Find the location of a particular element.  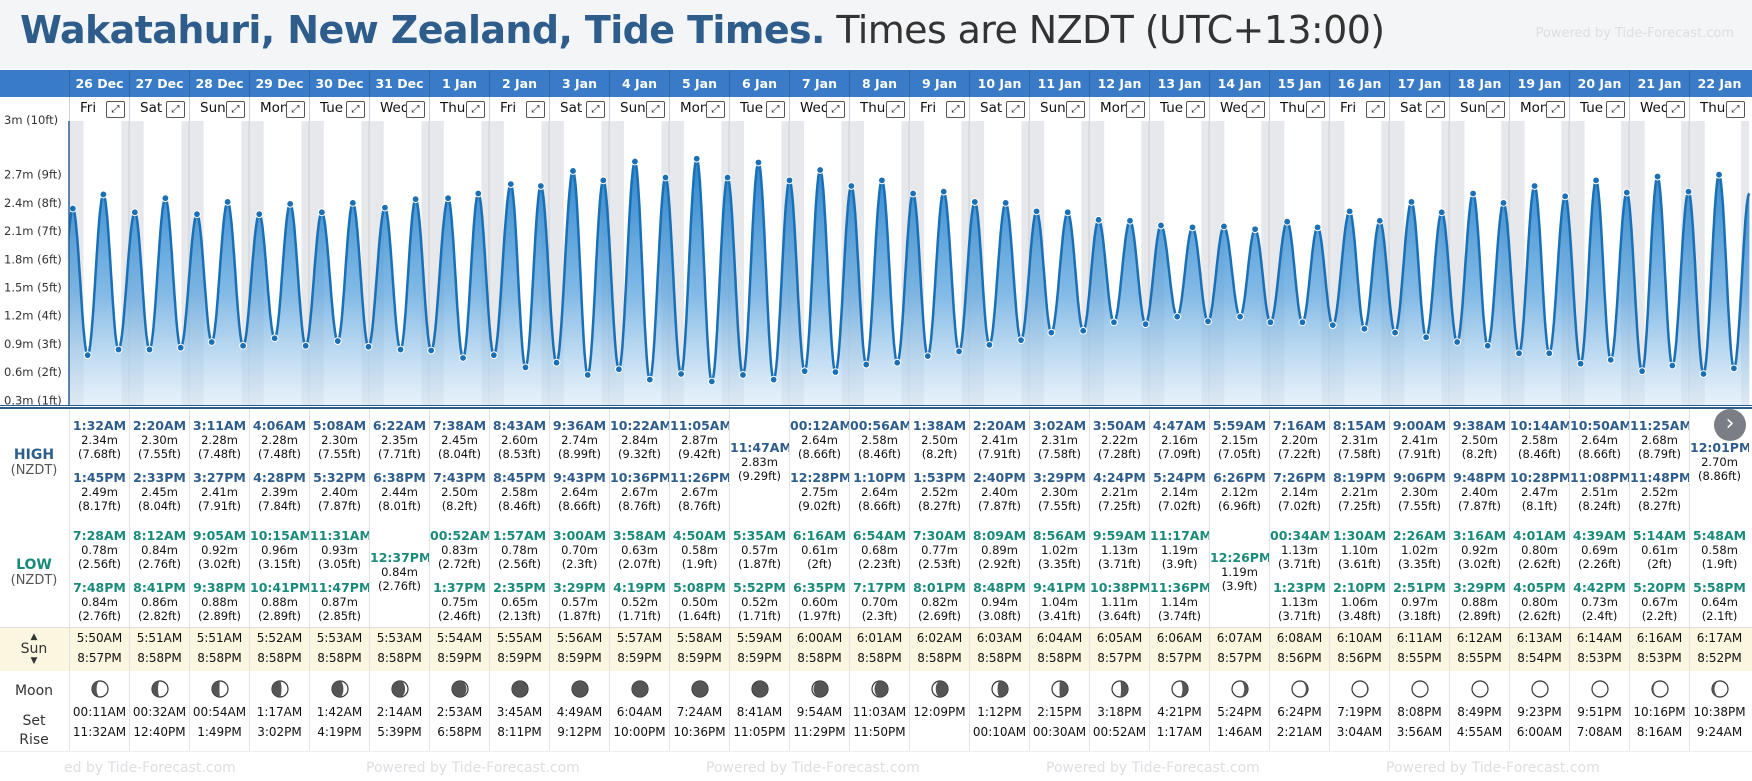

sunrise-time: 5:58AM is located at coordinates (699, 638).